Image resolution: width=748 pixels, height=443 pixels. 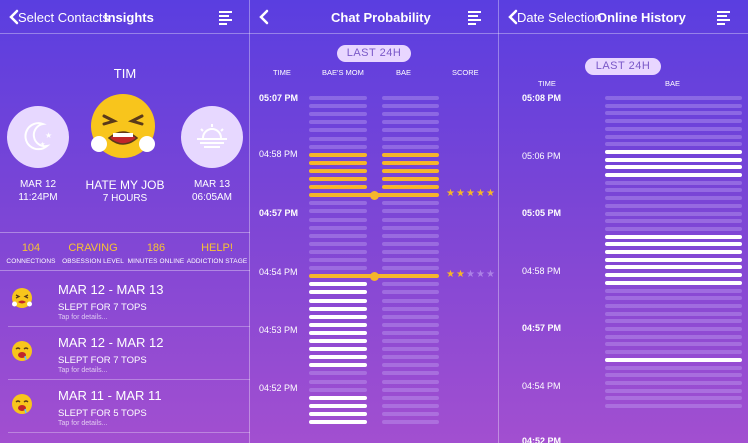 What do you see at coordinates (129, 17) in the screenshot?
I see `page-title: Insights` at bounding box center [129, 17].